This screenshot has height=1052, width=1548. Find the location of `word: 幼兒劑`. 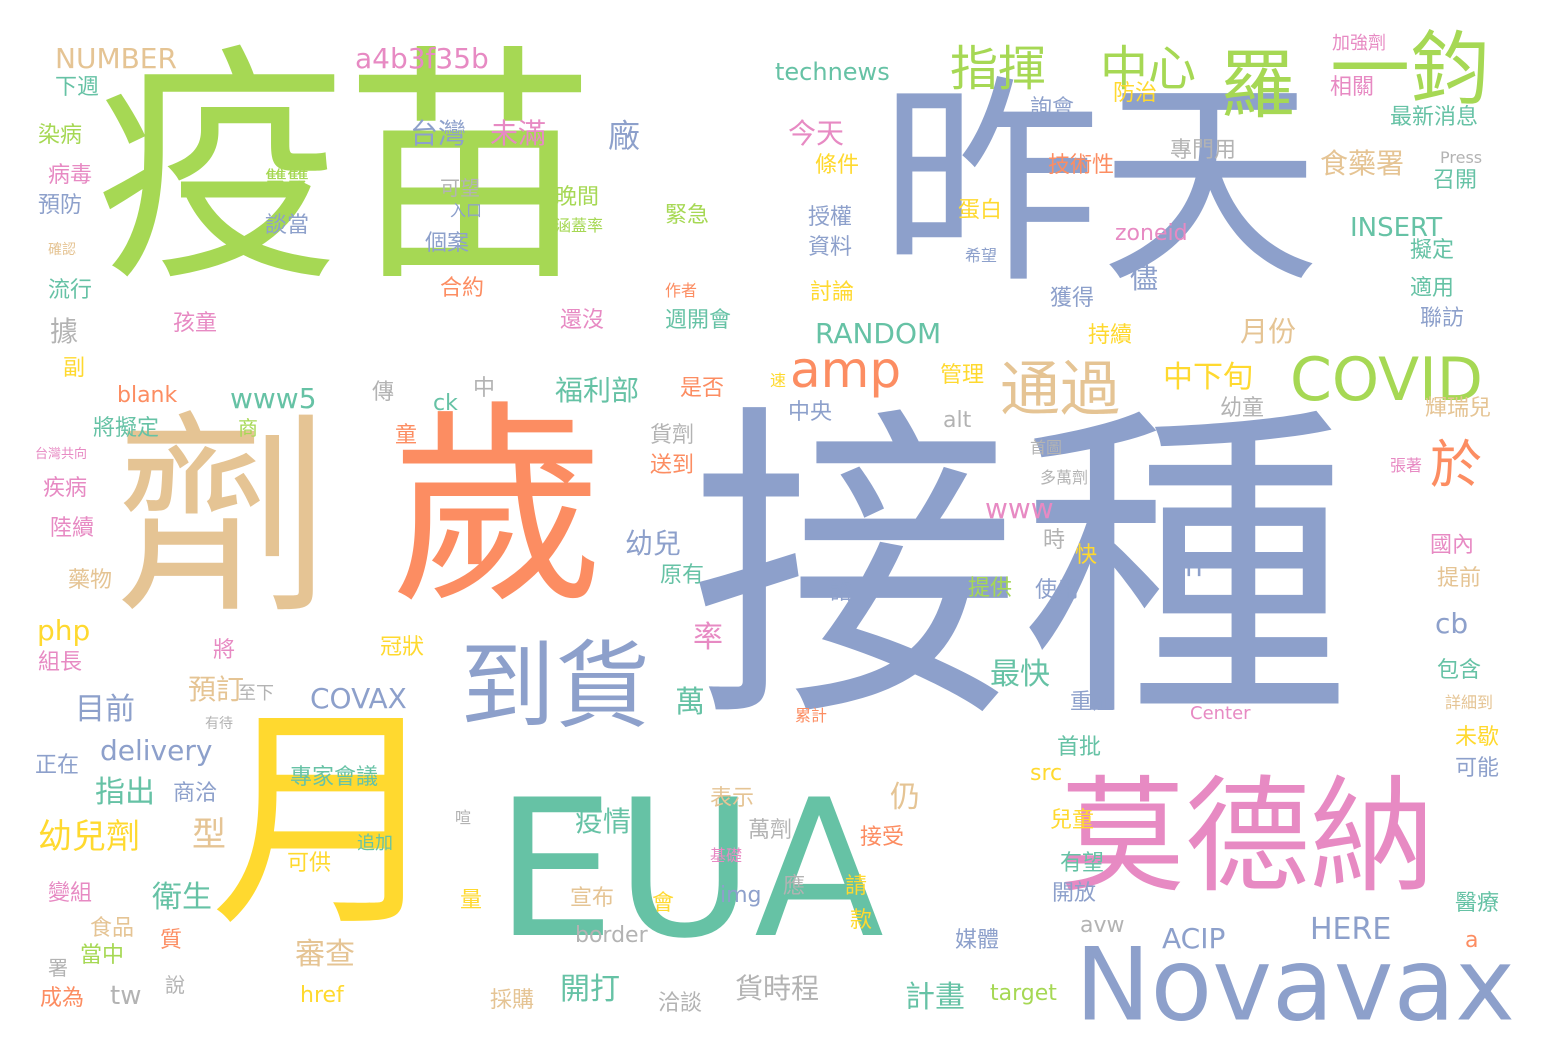

word: 幼兒劑 is located at coordinates (89, 837).